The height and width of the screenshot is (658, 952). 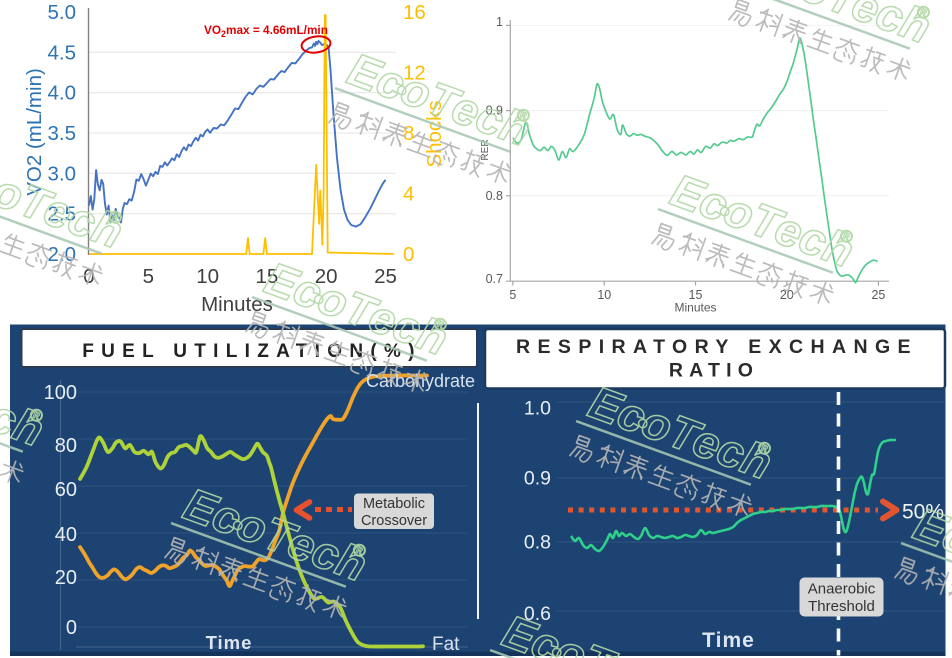 I want to click on svg-text: FUEL UTILIZATION(%), so click(x=252, y=351).